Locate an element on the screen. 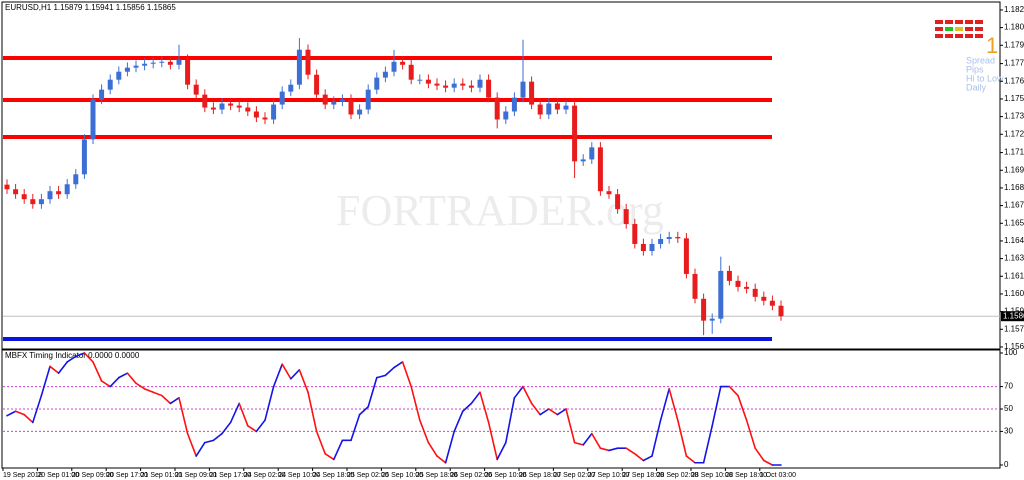 Image resolution: width=1024 pixels, height=480 pixels. y-tick-label: 1.16170 is located at coordinates (1014, 275).